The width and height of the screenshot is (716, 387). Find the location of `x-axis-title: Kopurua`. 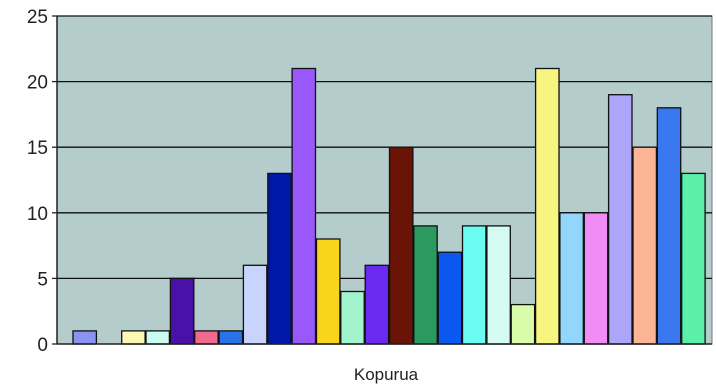

x-axis-title: Kopurua is located at coordinates (386, 374).